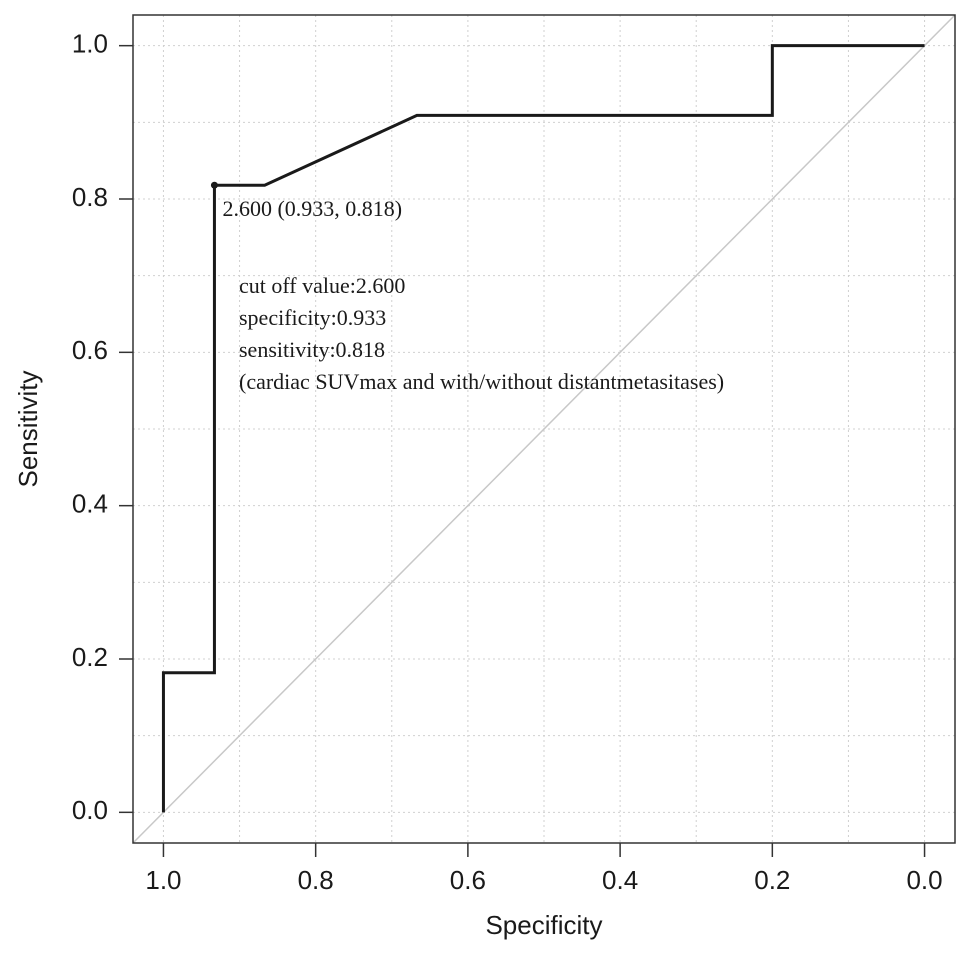 Image resolution: width=969 pixels, height=957 pixels. What do you see at coordinates (163, 880) in the screenshot?
I see `x-tick-label: 1.0` at bounding box center [163, 880].